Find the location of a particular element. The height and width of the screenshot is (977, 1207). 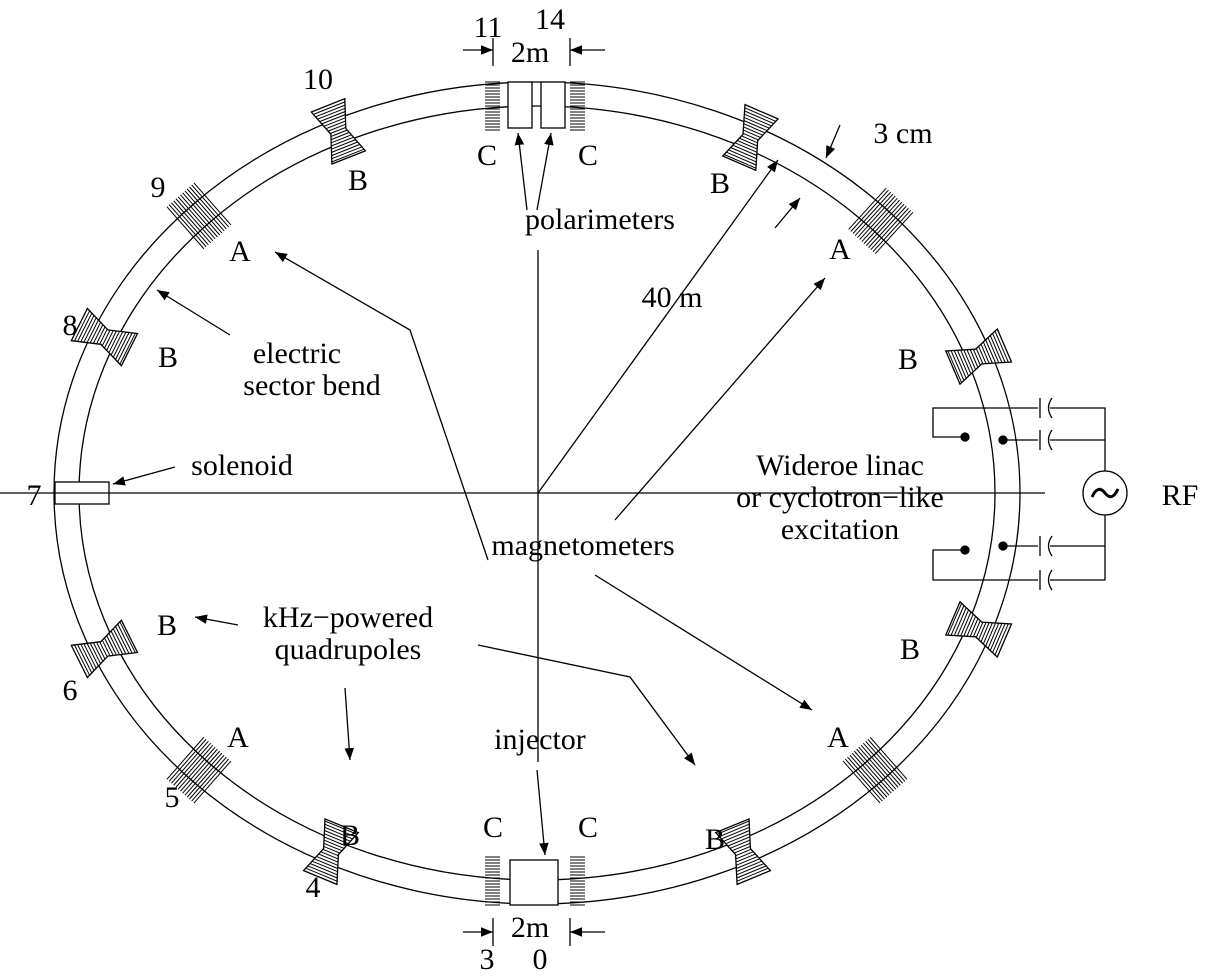

injector-box is located at coordinates (534, 882).